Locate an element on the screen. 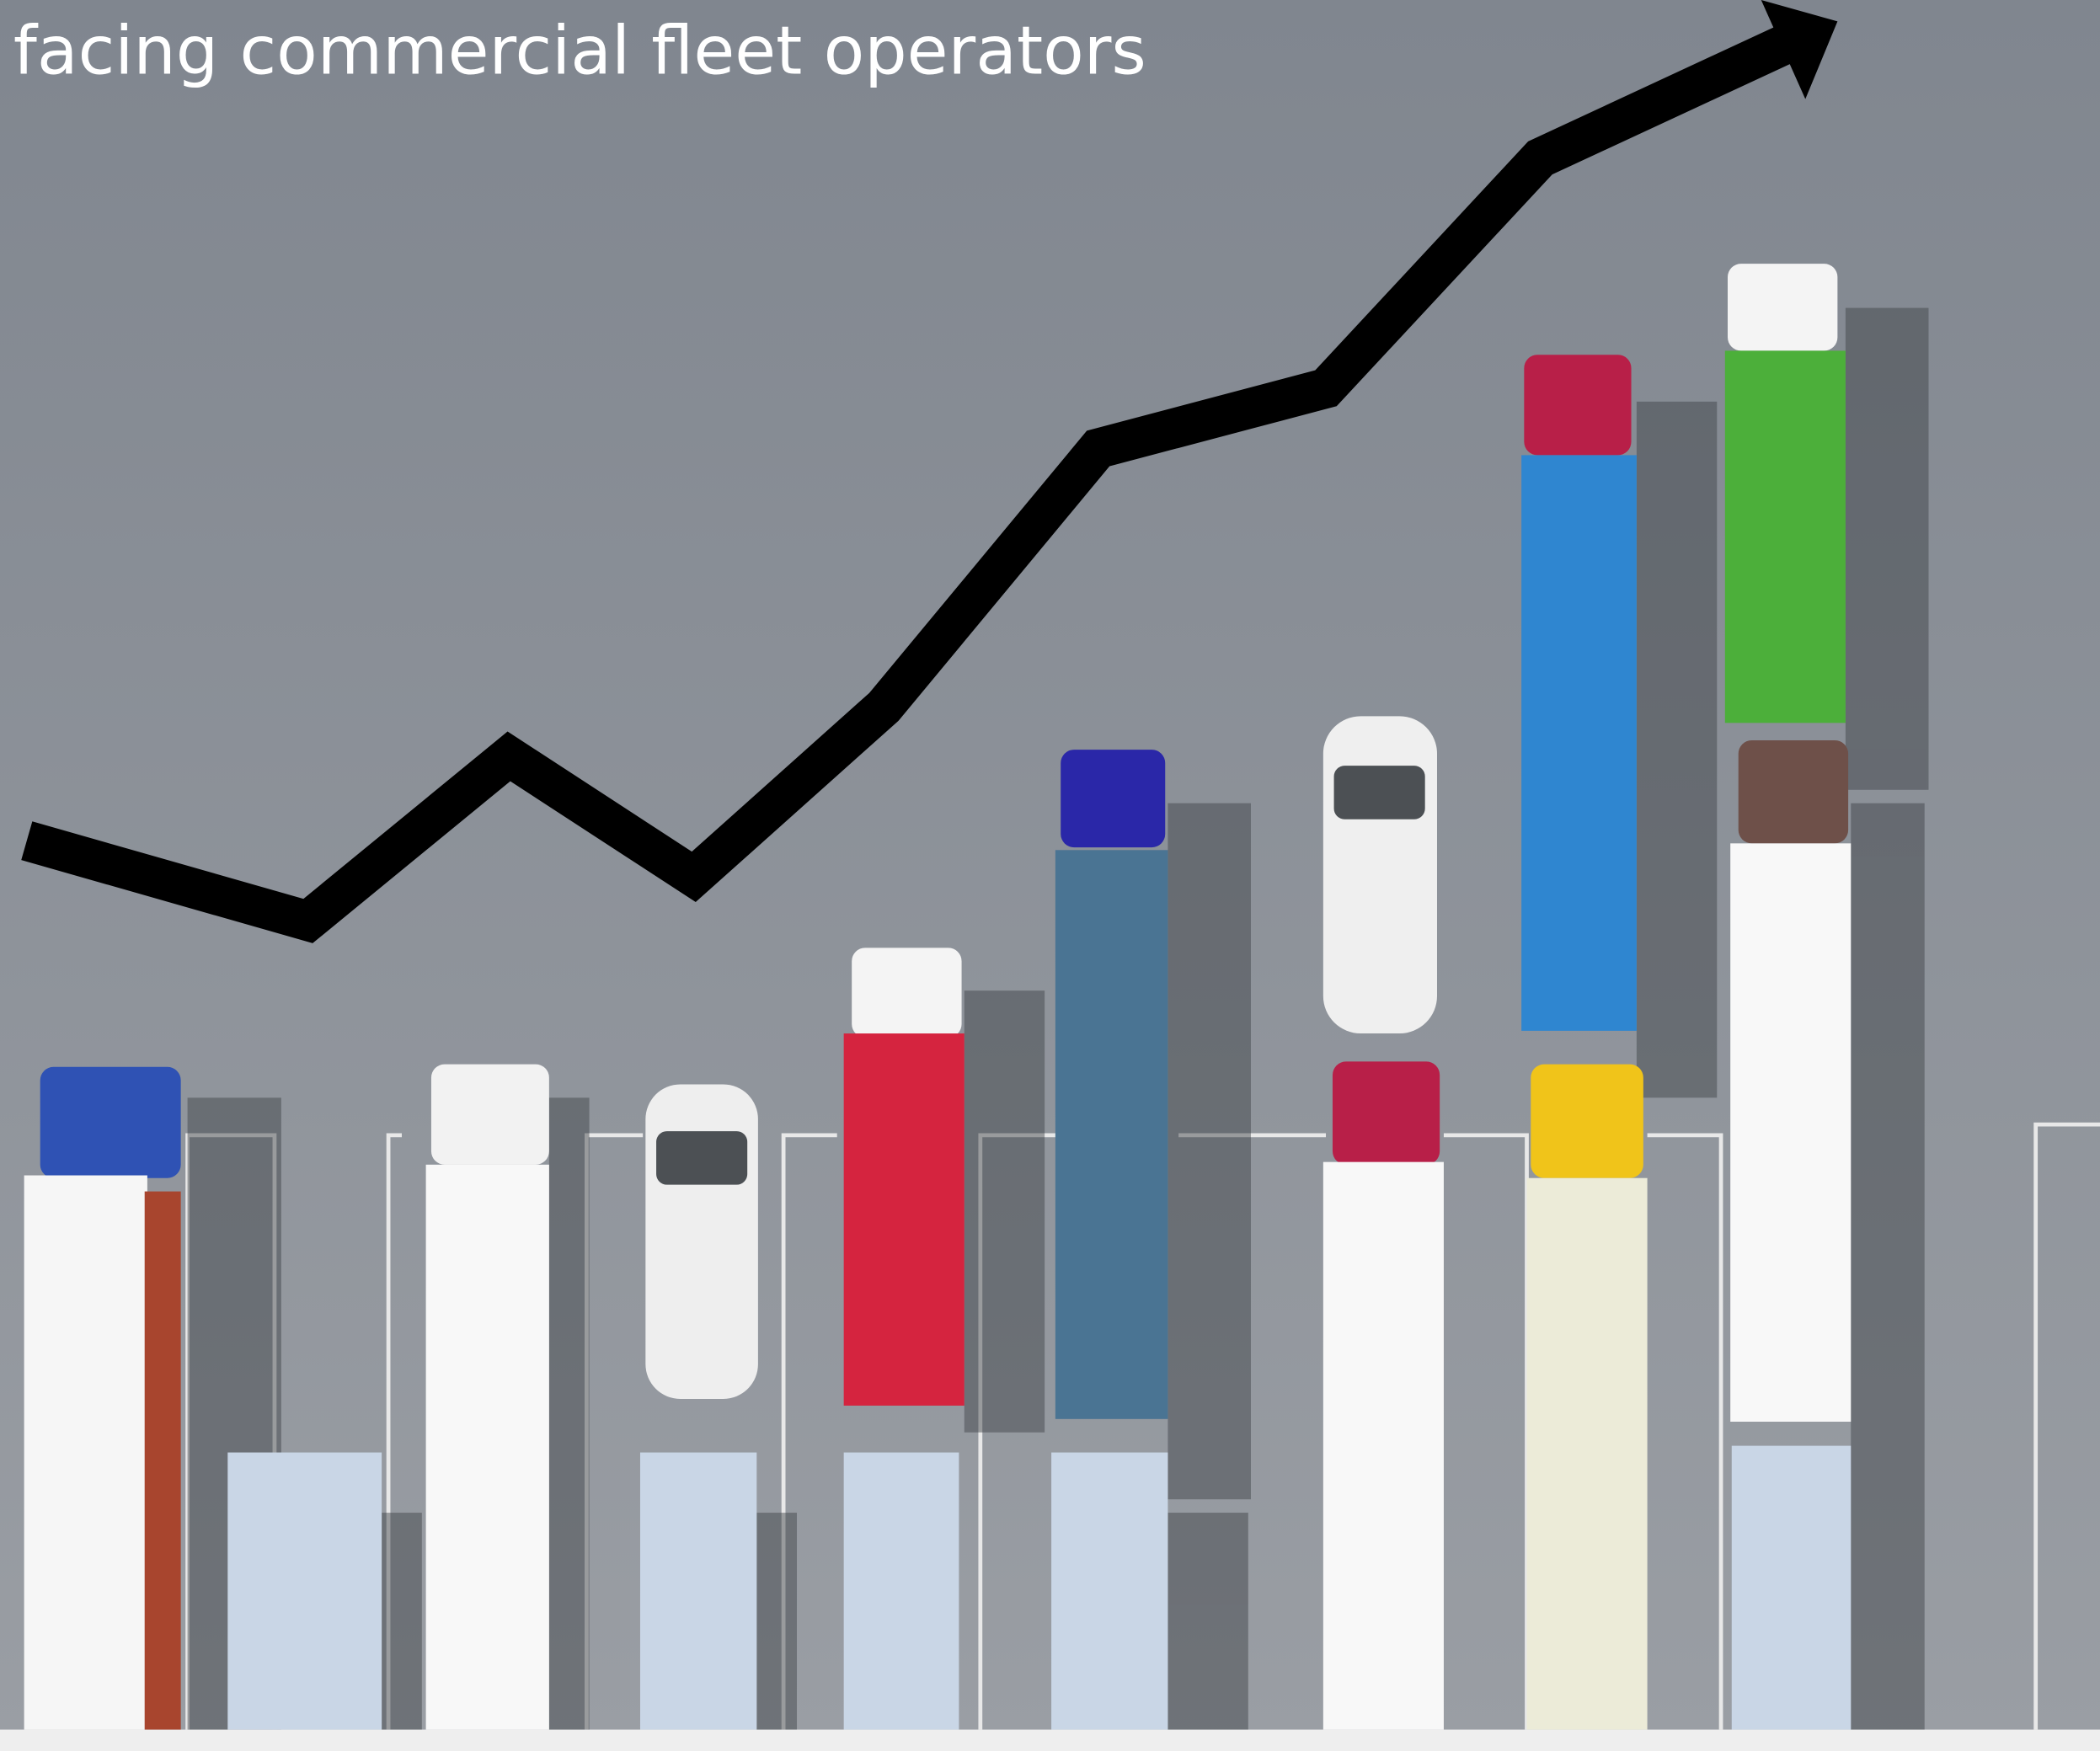 This screenshot has width=2100, height=1751. headline: facing commercial fleet operators is located at coordinates (579, 50).